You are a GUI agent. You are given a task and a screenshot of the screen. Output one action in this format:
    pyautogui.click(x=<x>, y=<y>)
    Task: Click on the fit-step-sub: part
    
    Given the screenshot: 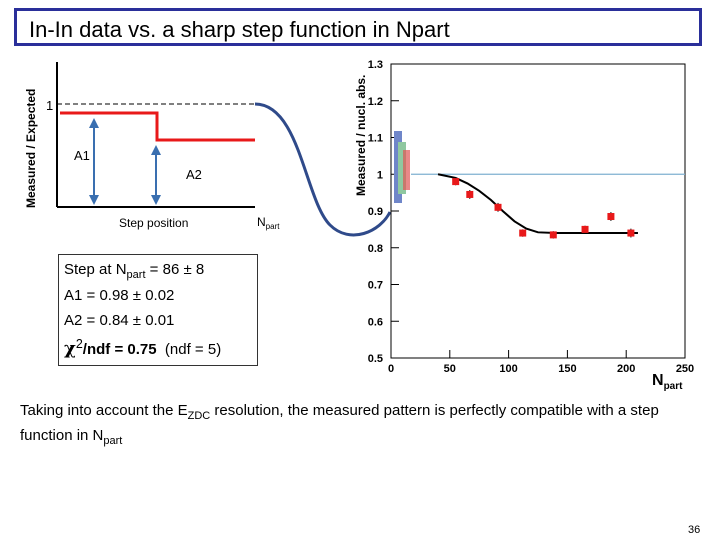 What is the action you would take?
    pyautogui.click(x=136, y=275)
    